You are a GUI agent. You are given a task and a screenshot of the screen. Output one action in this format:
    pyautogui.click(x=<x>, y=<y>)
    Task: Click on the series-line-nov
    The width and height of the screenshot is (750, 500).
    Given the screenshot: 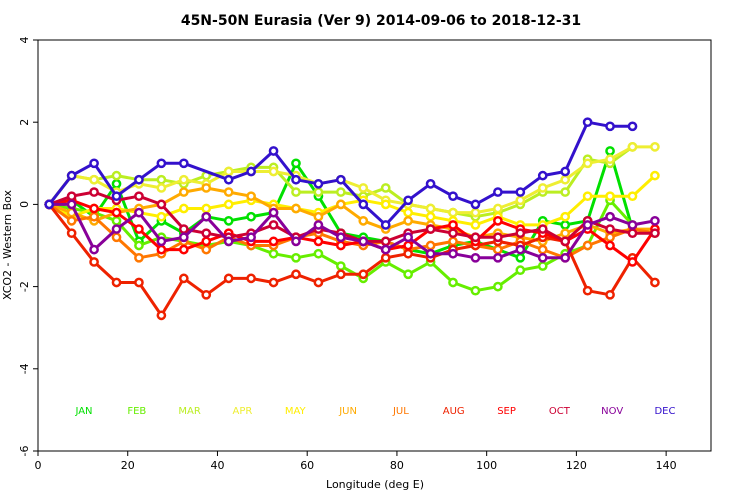 What is the action you would take?
    pyautogui.click(x=352, y=231)
    